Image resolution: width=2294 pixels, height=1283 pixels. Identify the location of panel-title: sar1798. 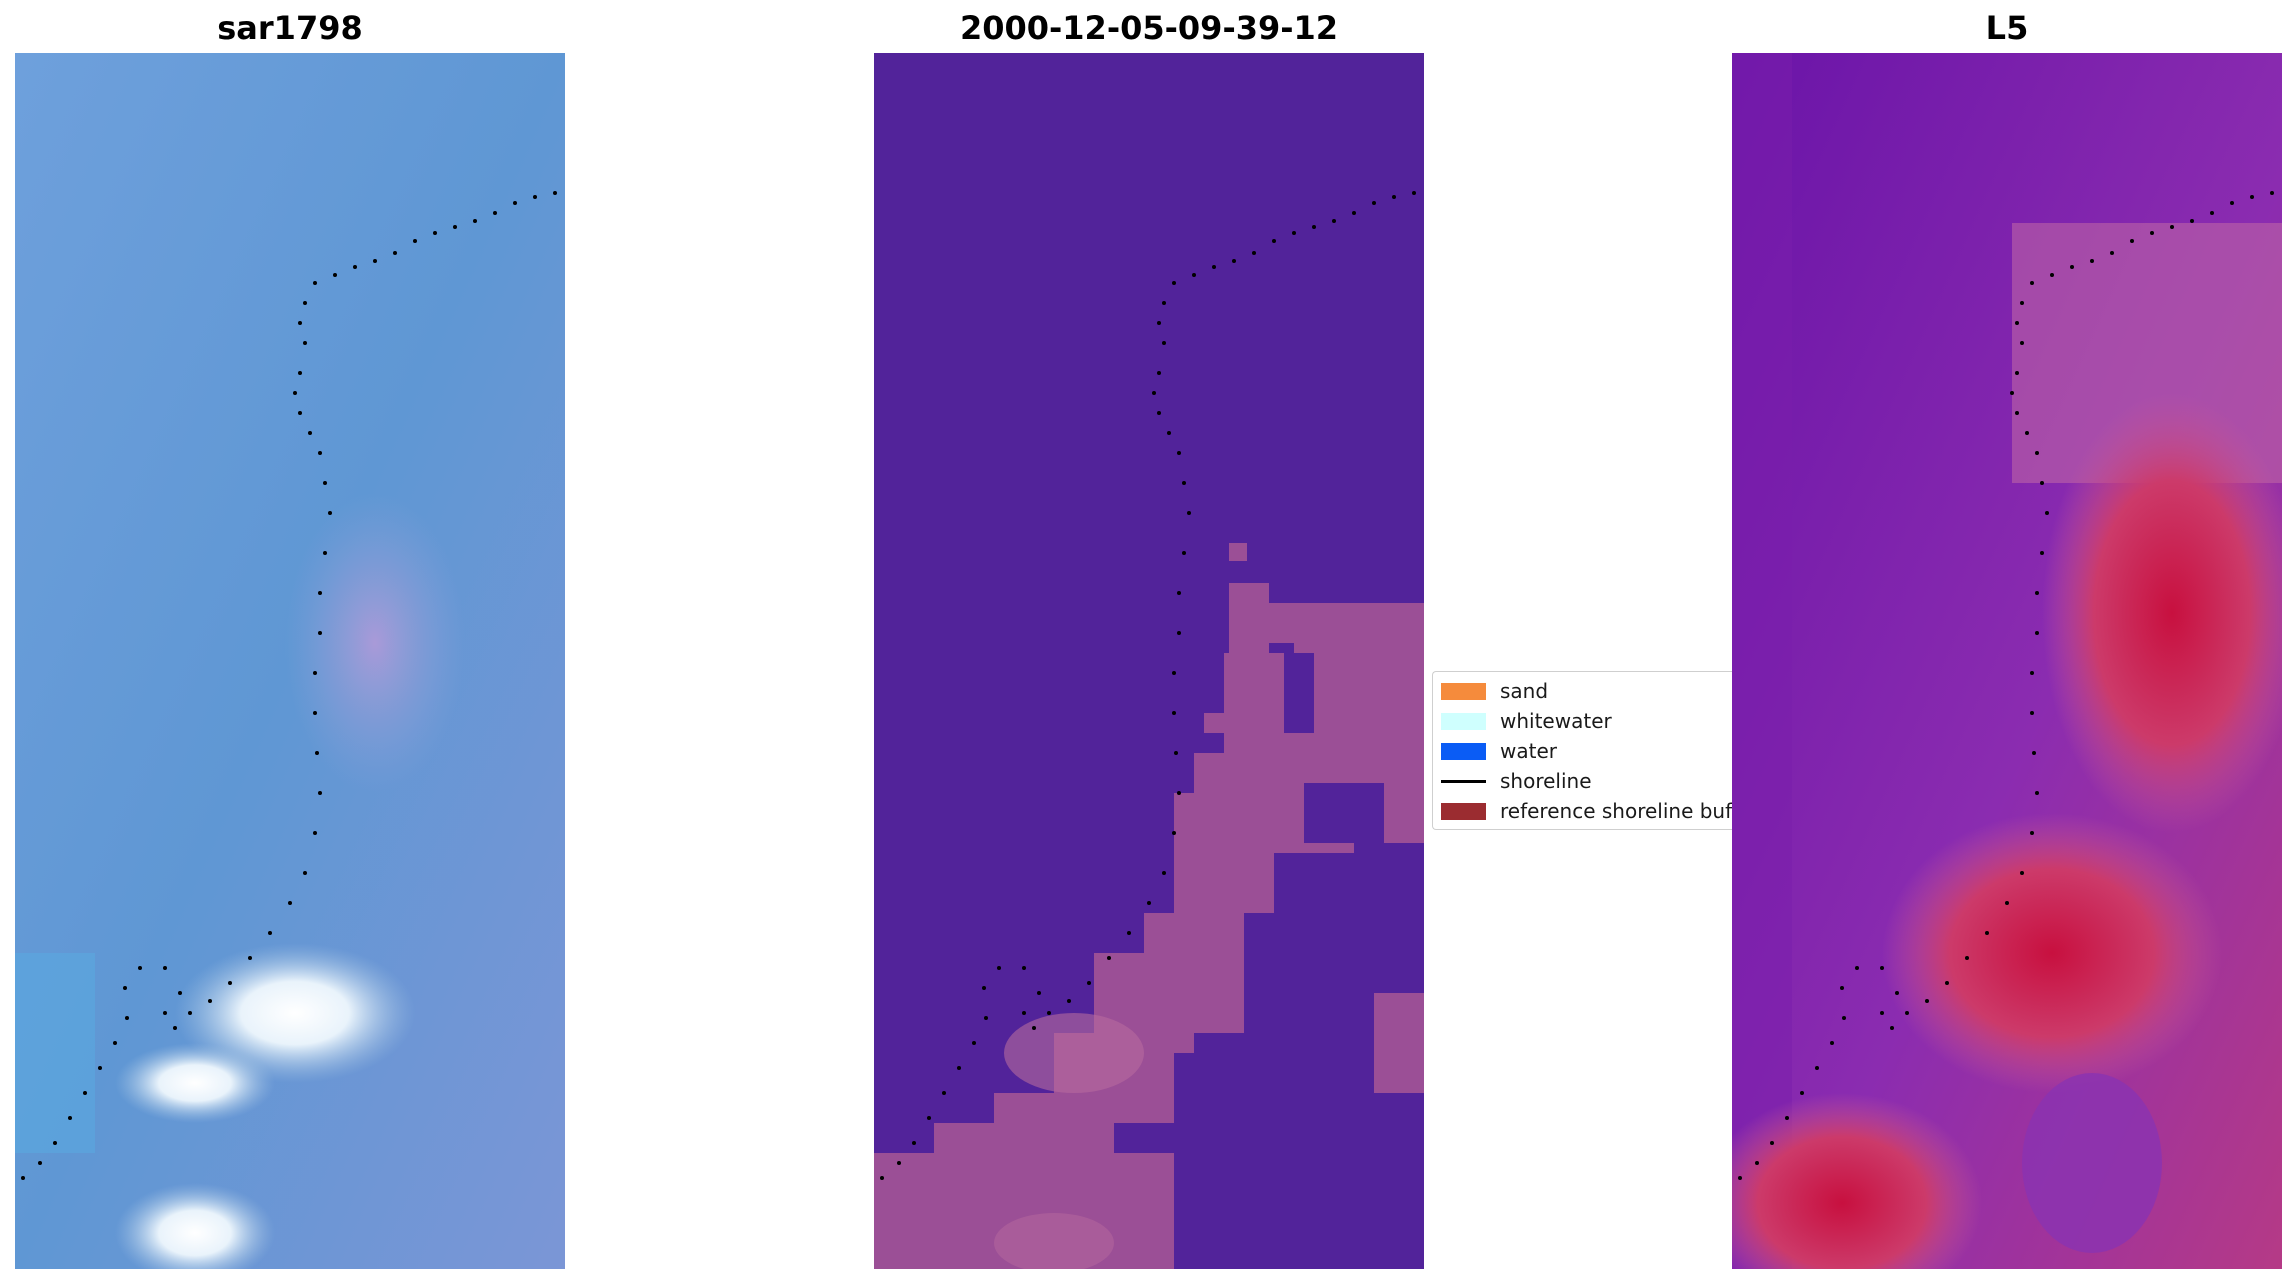
(290, 28).